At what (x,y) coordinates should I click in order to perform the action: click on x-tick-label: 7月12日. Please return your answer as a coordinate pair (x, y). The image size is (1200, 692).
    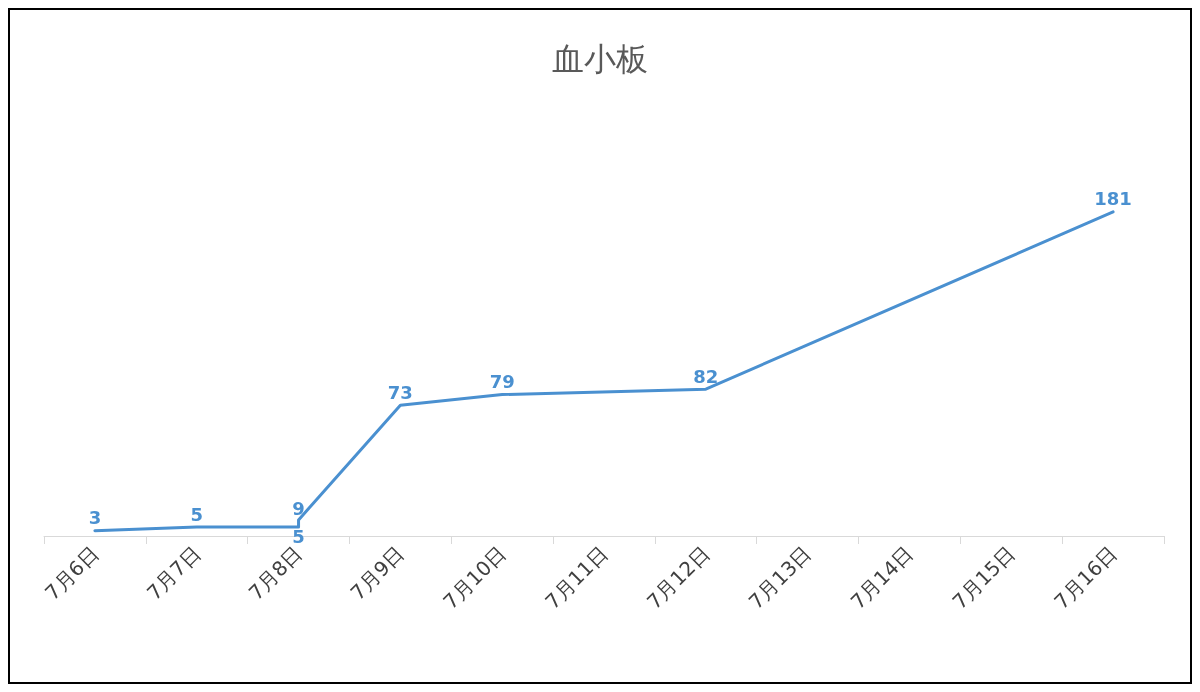
    Looking at the image, I should click on (678, 577).